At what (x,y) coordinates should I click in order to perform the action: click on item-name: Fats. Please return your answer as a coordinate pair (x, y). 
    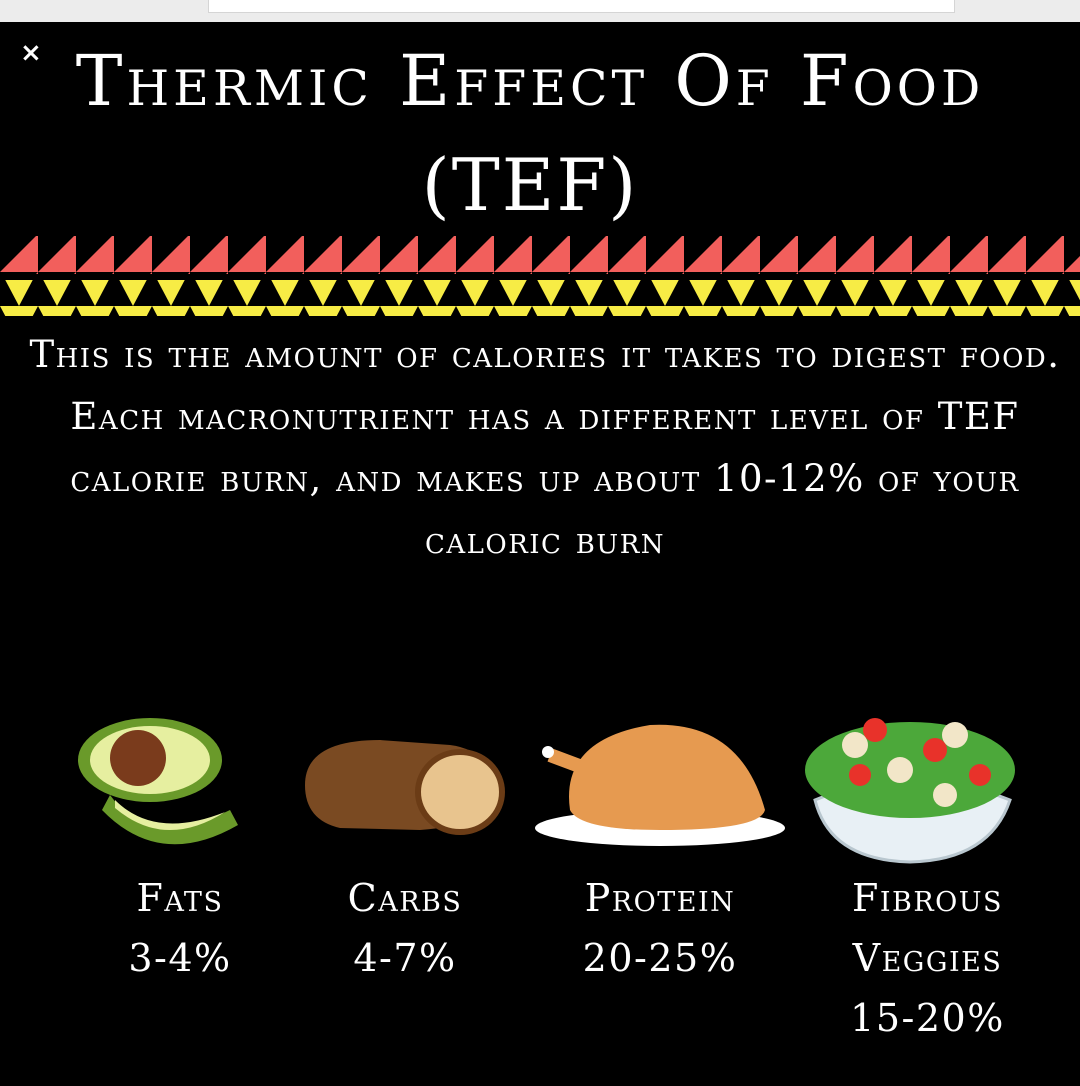
    Looking at the image, I should click on (180, 898).